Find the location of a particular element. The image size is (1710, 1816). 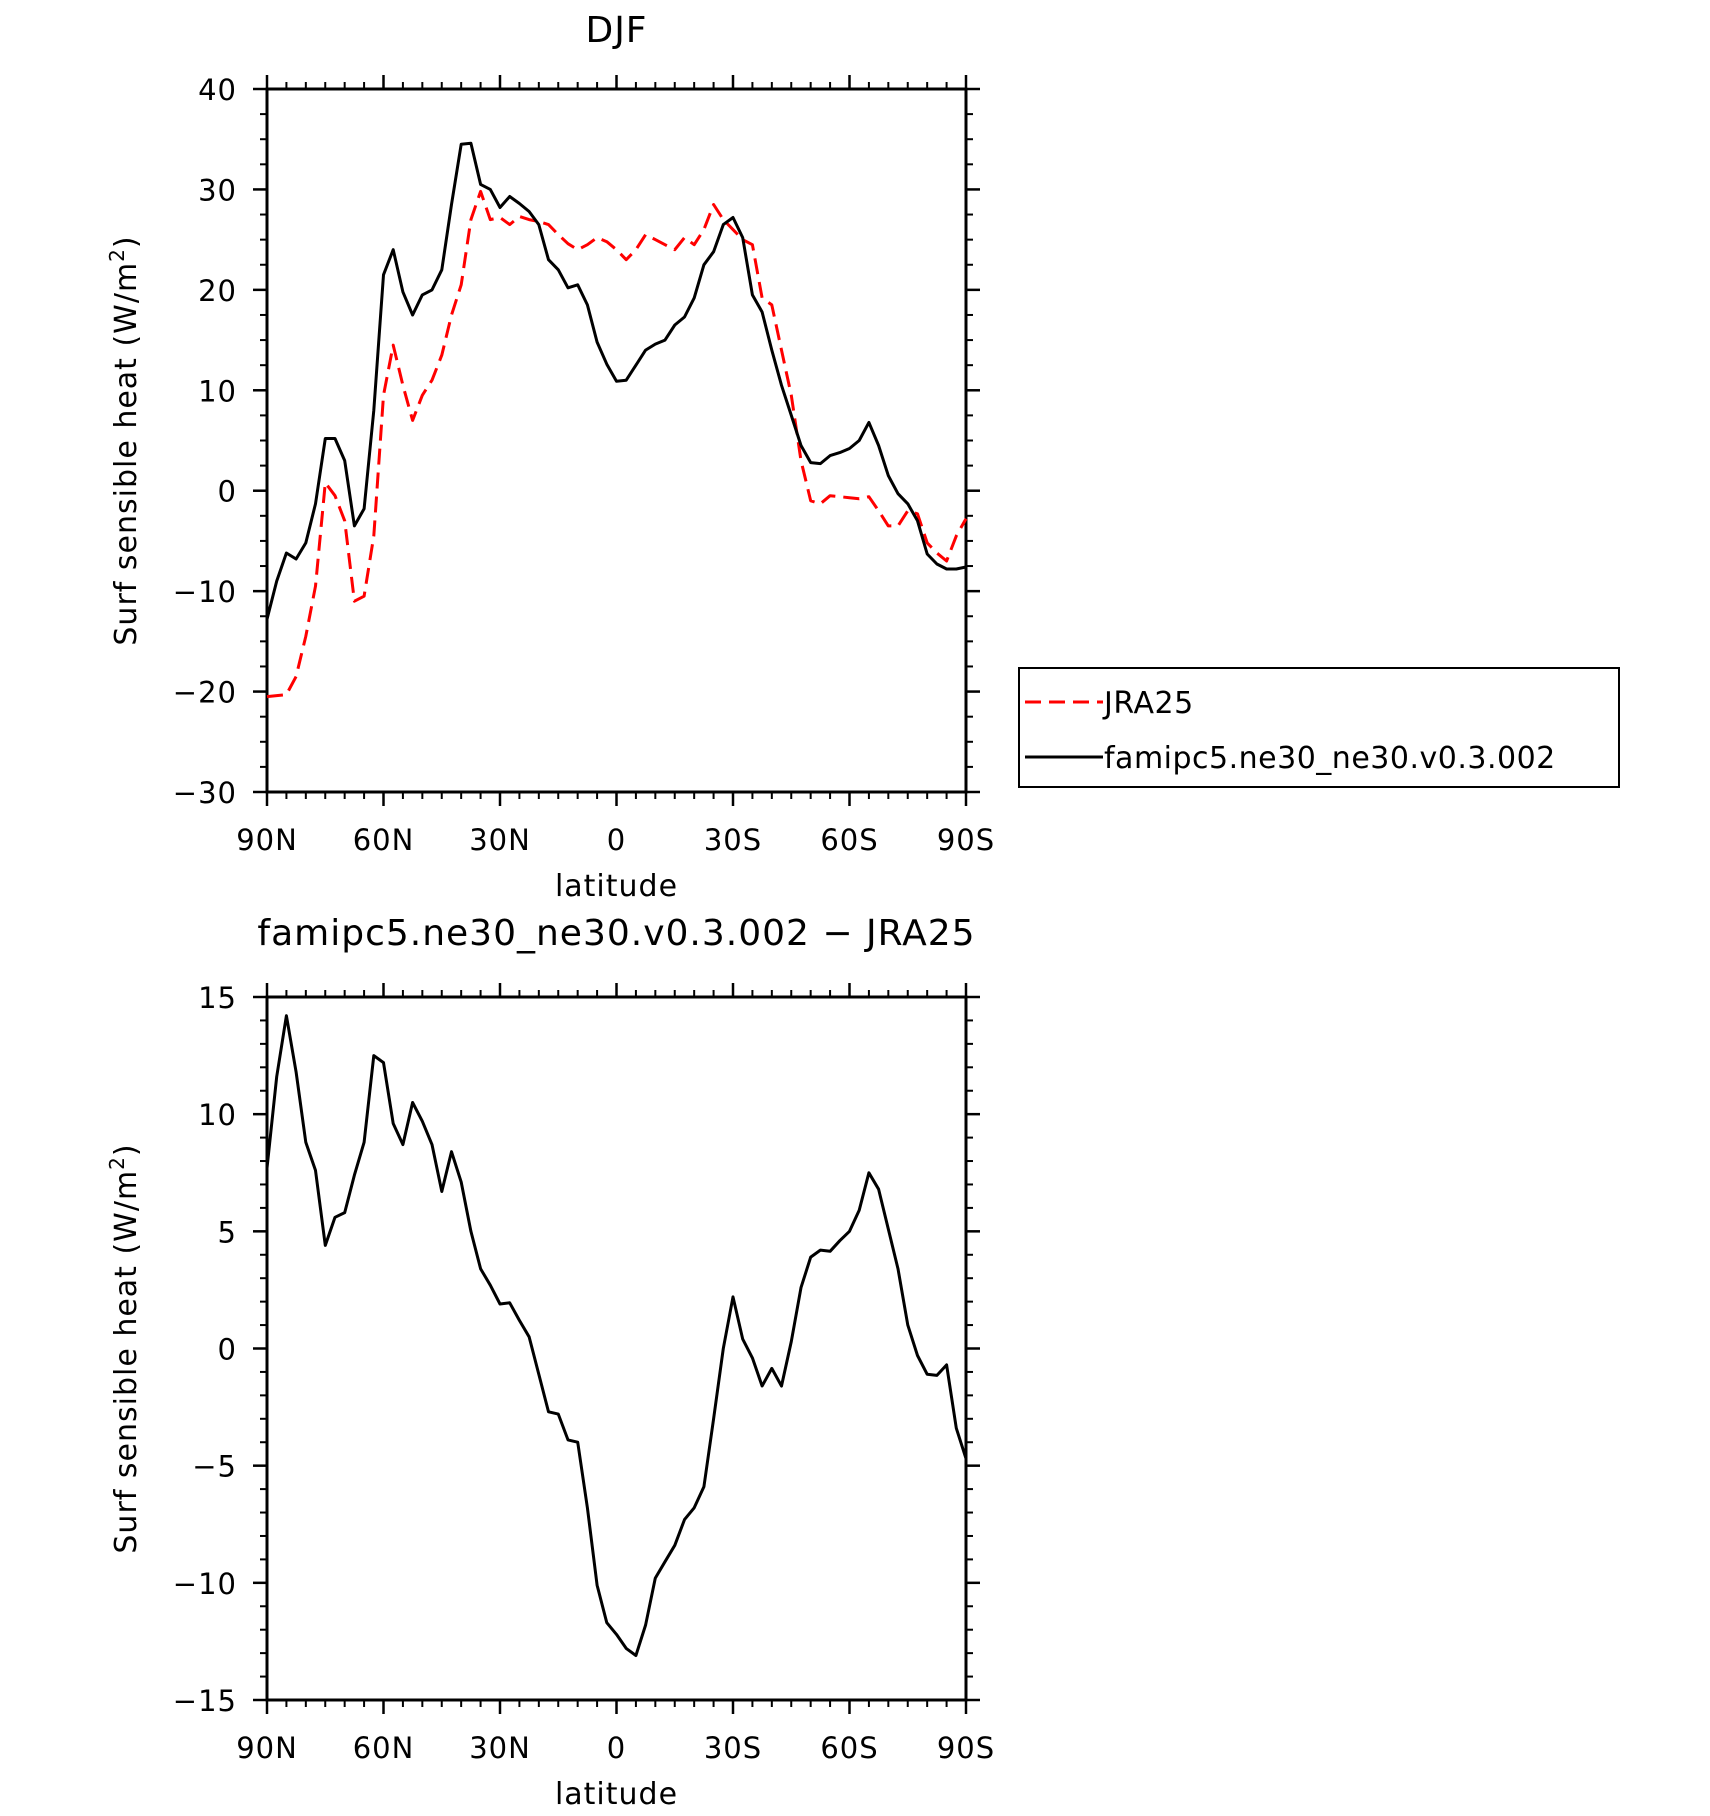

y-tick-label: −30 is located at coordinates (205, 793).